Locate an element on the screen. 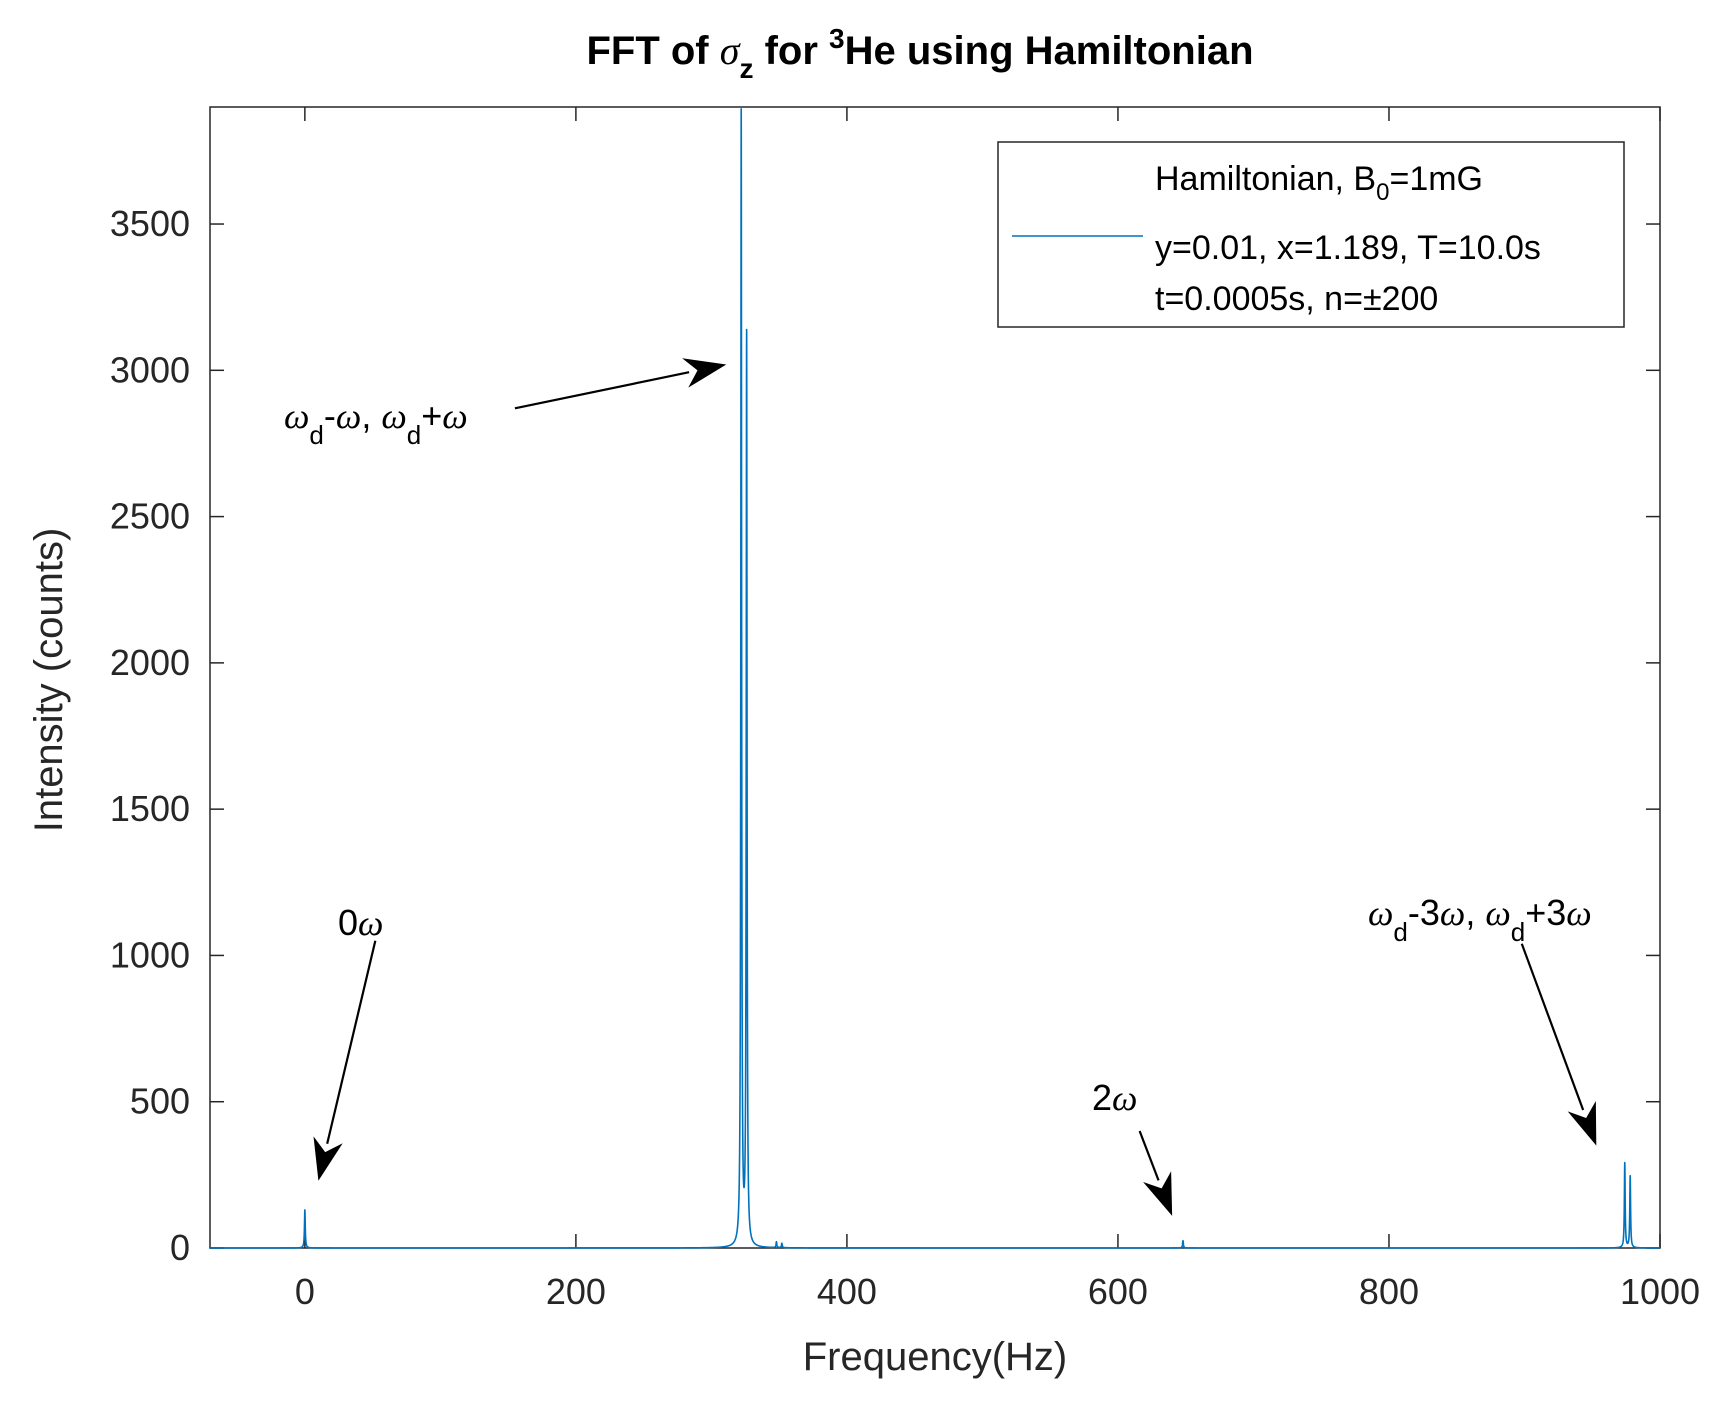 The width and height of the screenshot is (1719, 1409). legend-box is located at coordinates (1311, 234).